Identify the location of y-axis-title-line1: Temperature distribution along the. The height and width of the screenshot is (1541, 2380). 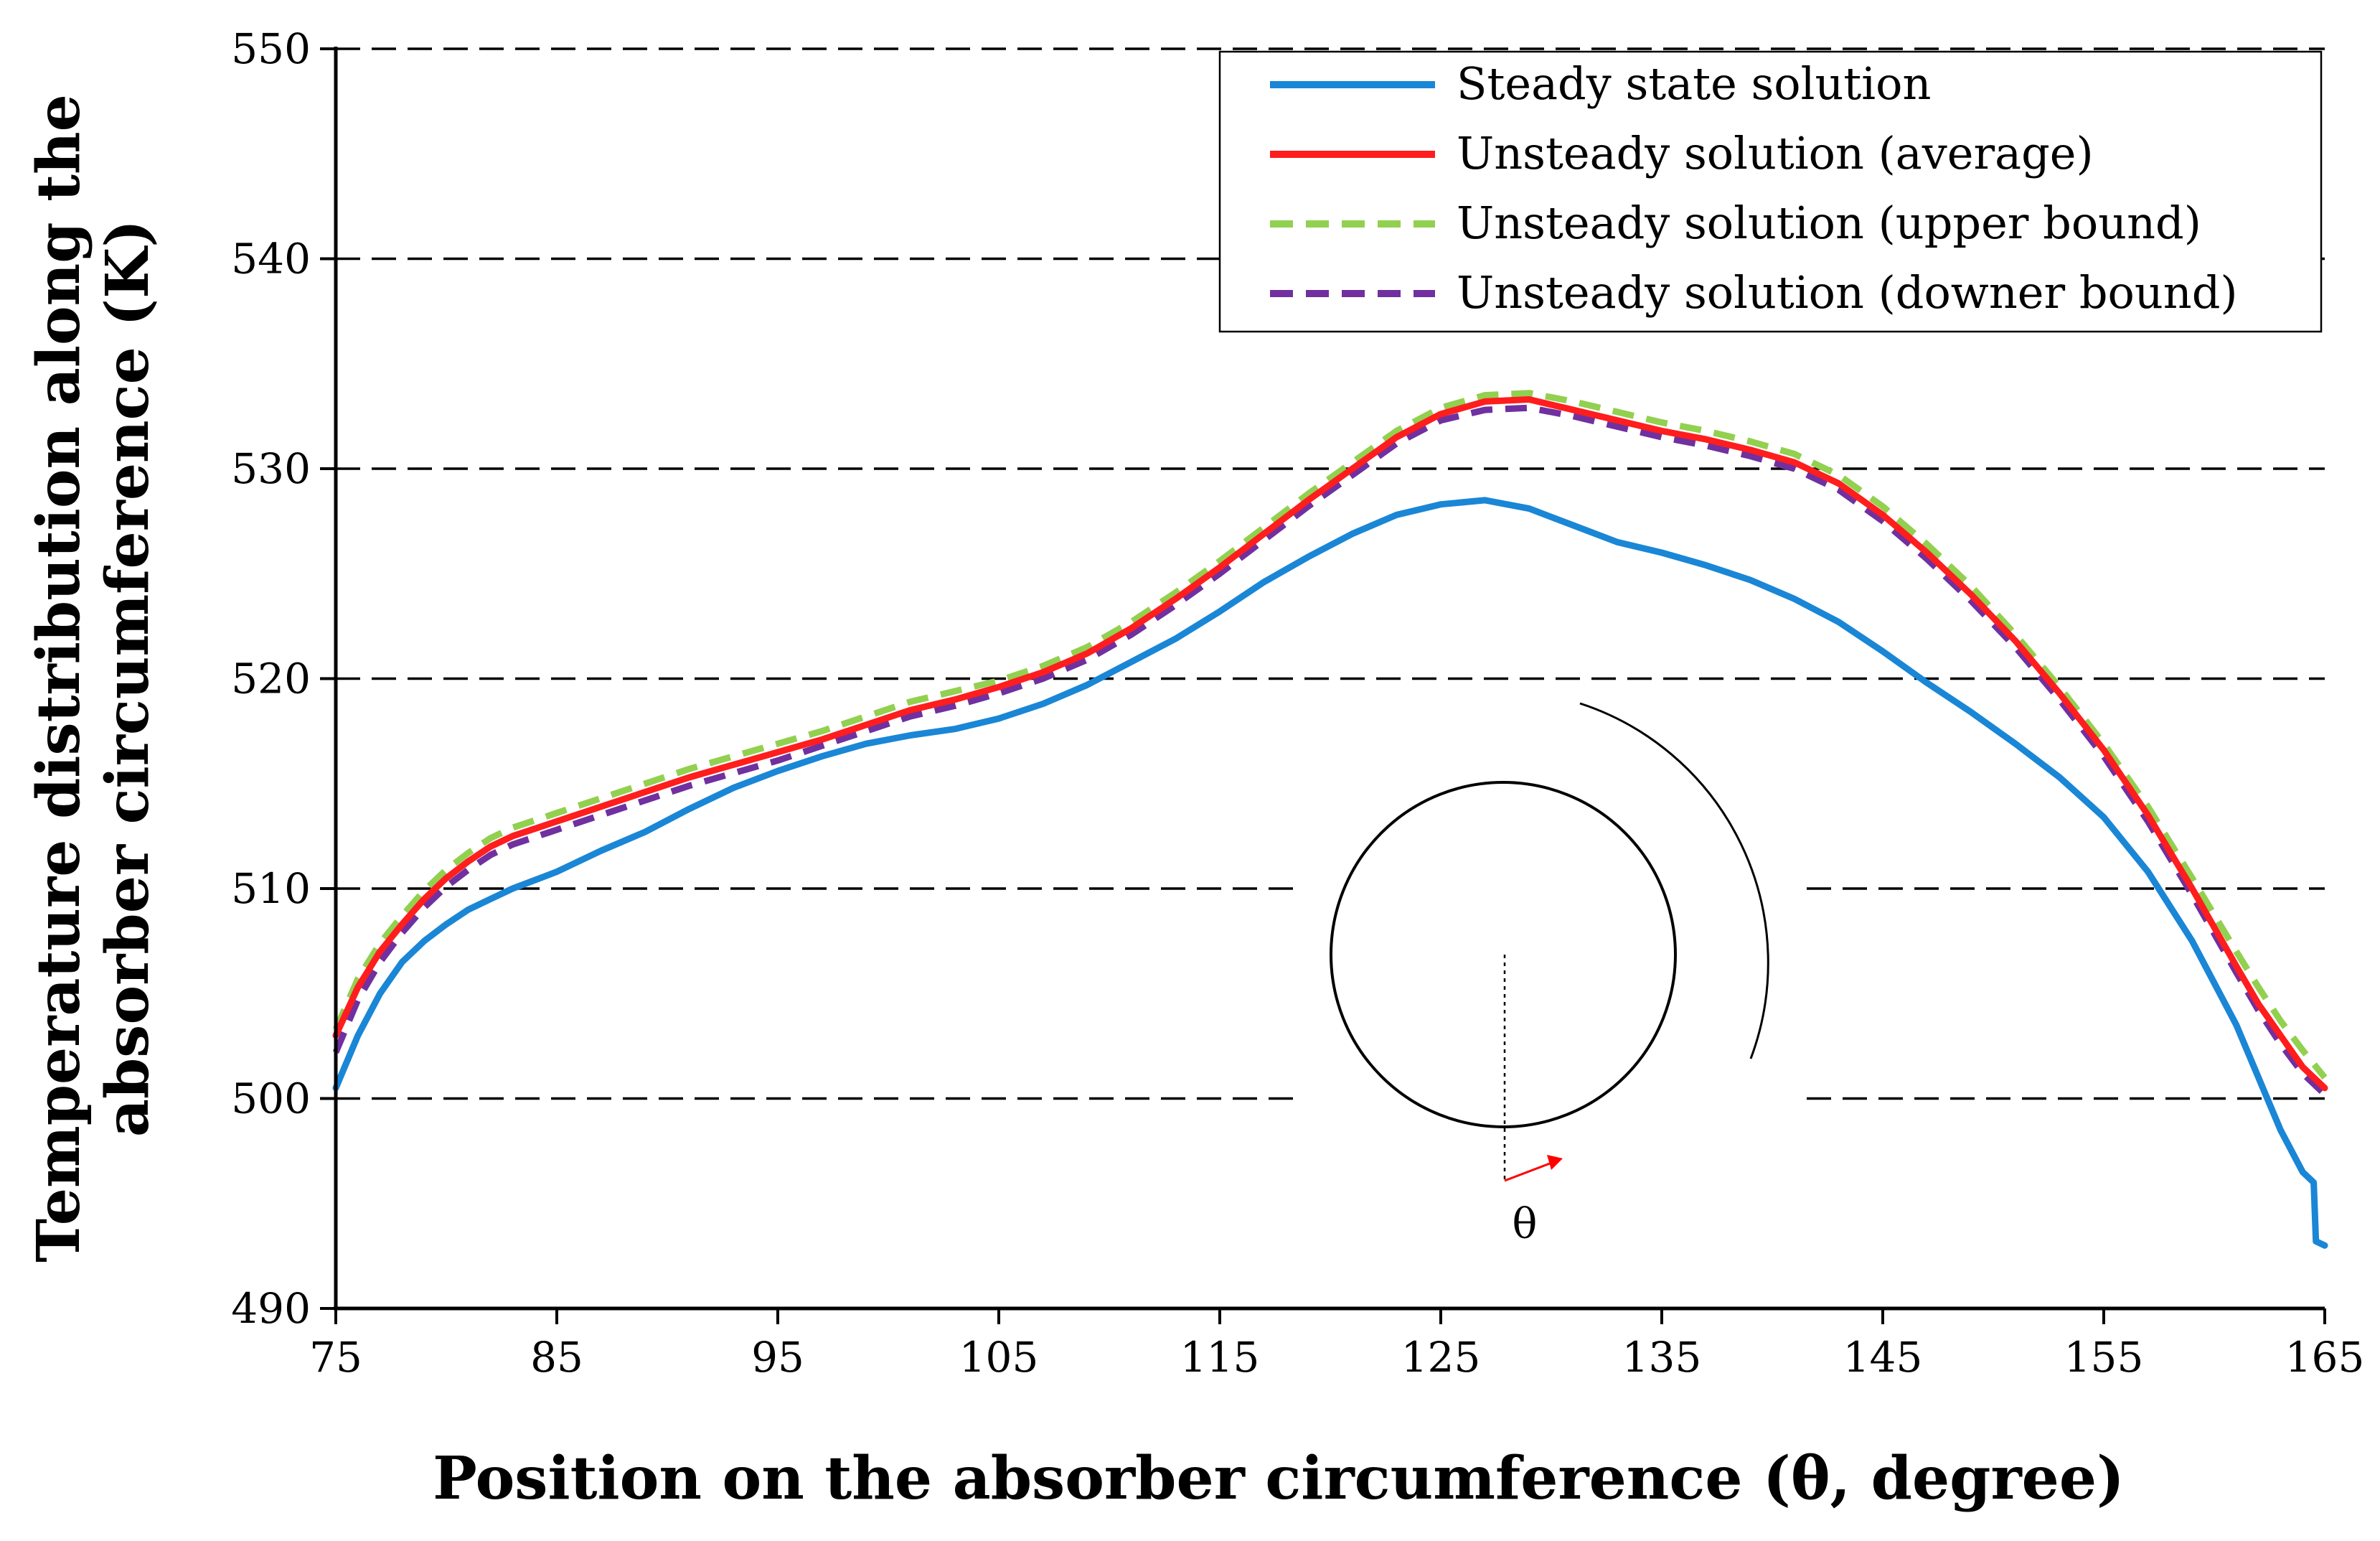
(58, 678).